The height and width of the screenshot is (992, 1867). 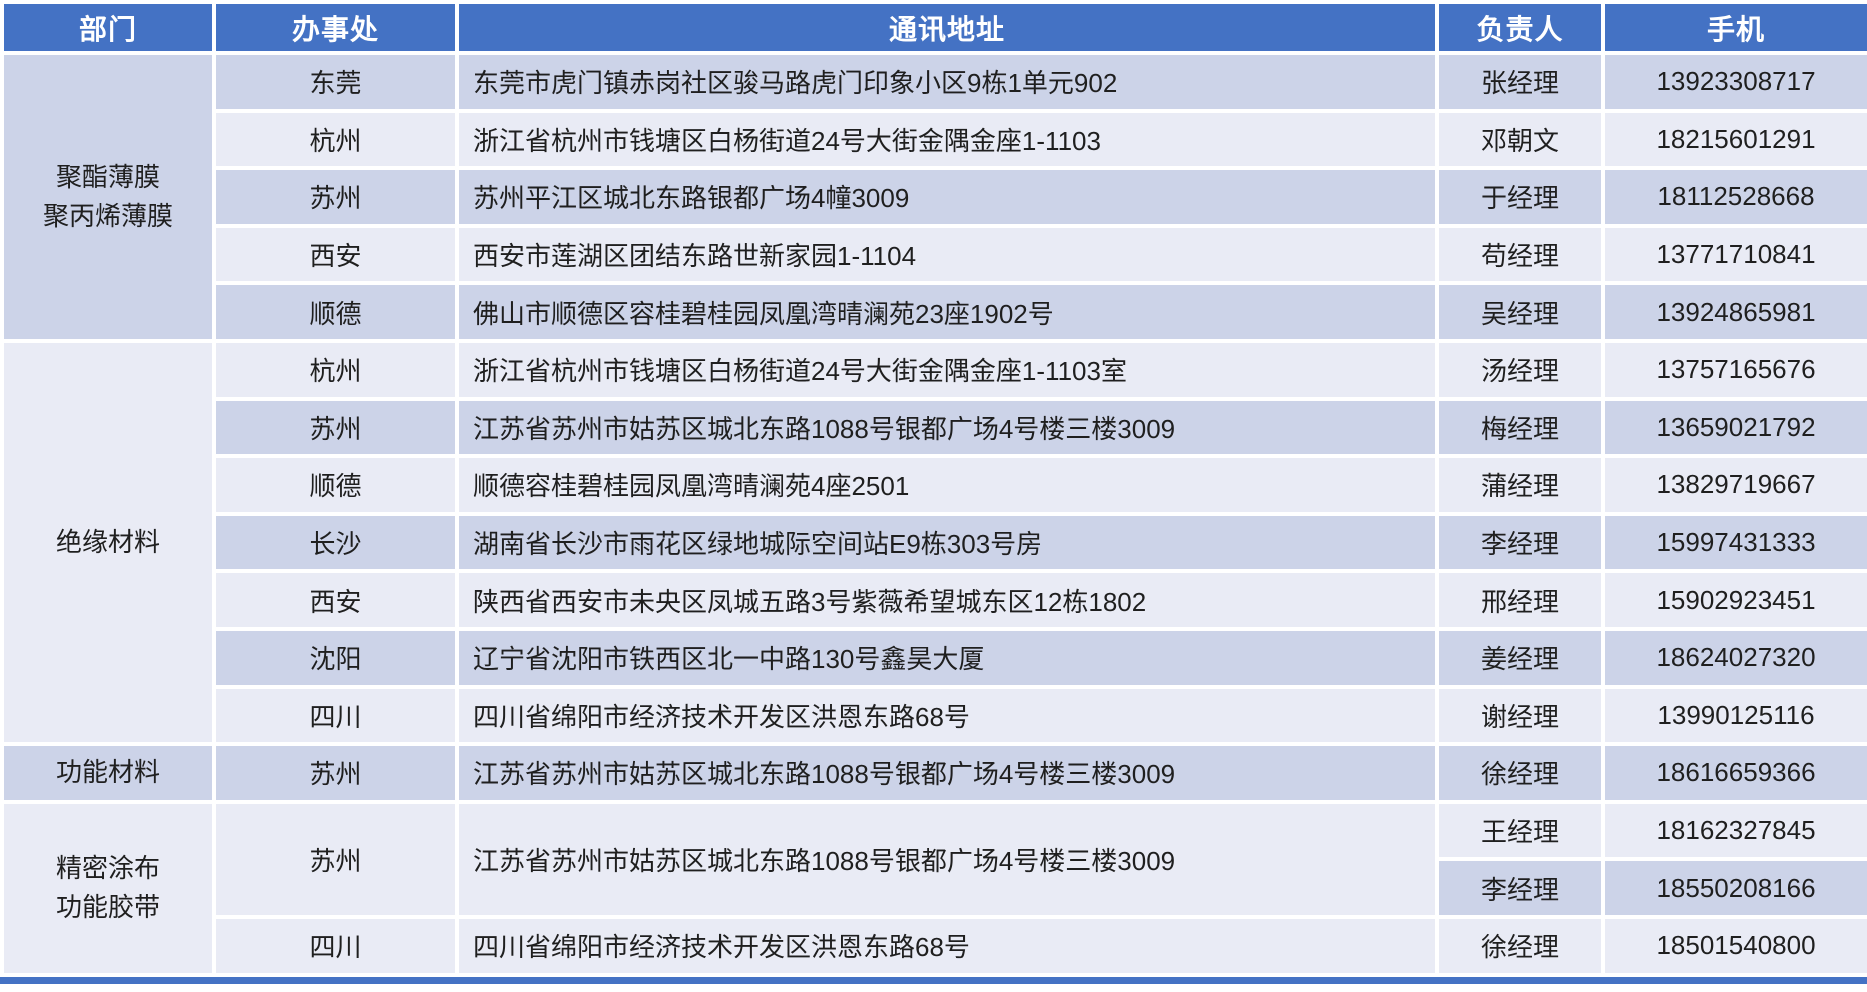 What do you see at coordinates (947, 139) in the screenshot?
I see `address-cell: 浙江省杭州市钱塘区白杨街道24号大街金隅金座1-1103` at bounding box center [947, 139].